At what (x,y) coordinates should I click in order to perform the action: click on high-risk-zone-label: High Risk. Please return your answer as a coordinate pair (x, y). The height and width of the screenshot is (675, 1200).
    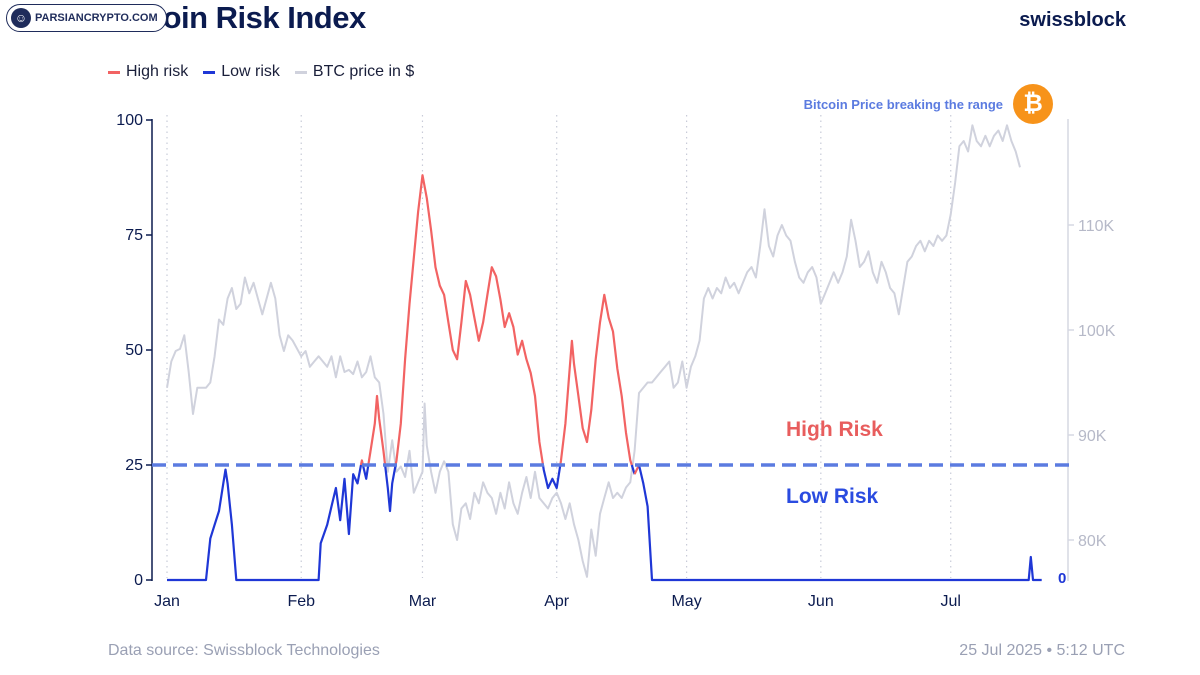
    Looking at the image, I should click on (834, 429).